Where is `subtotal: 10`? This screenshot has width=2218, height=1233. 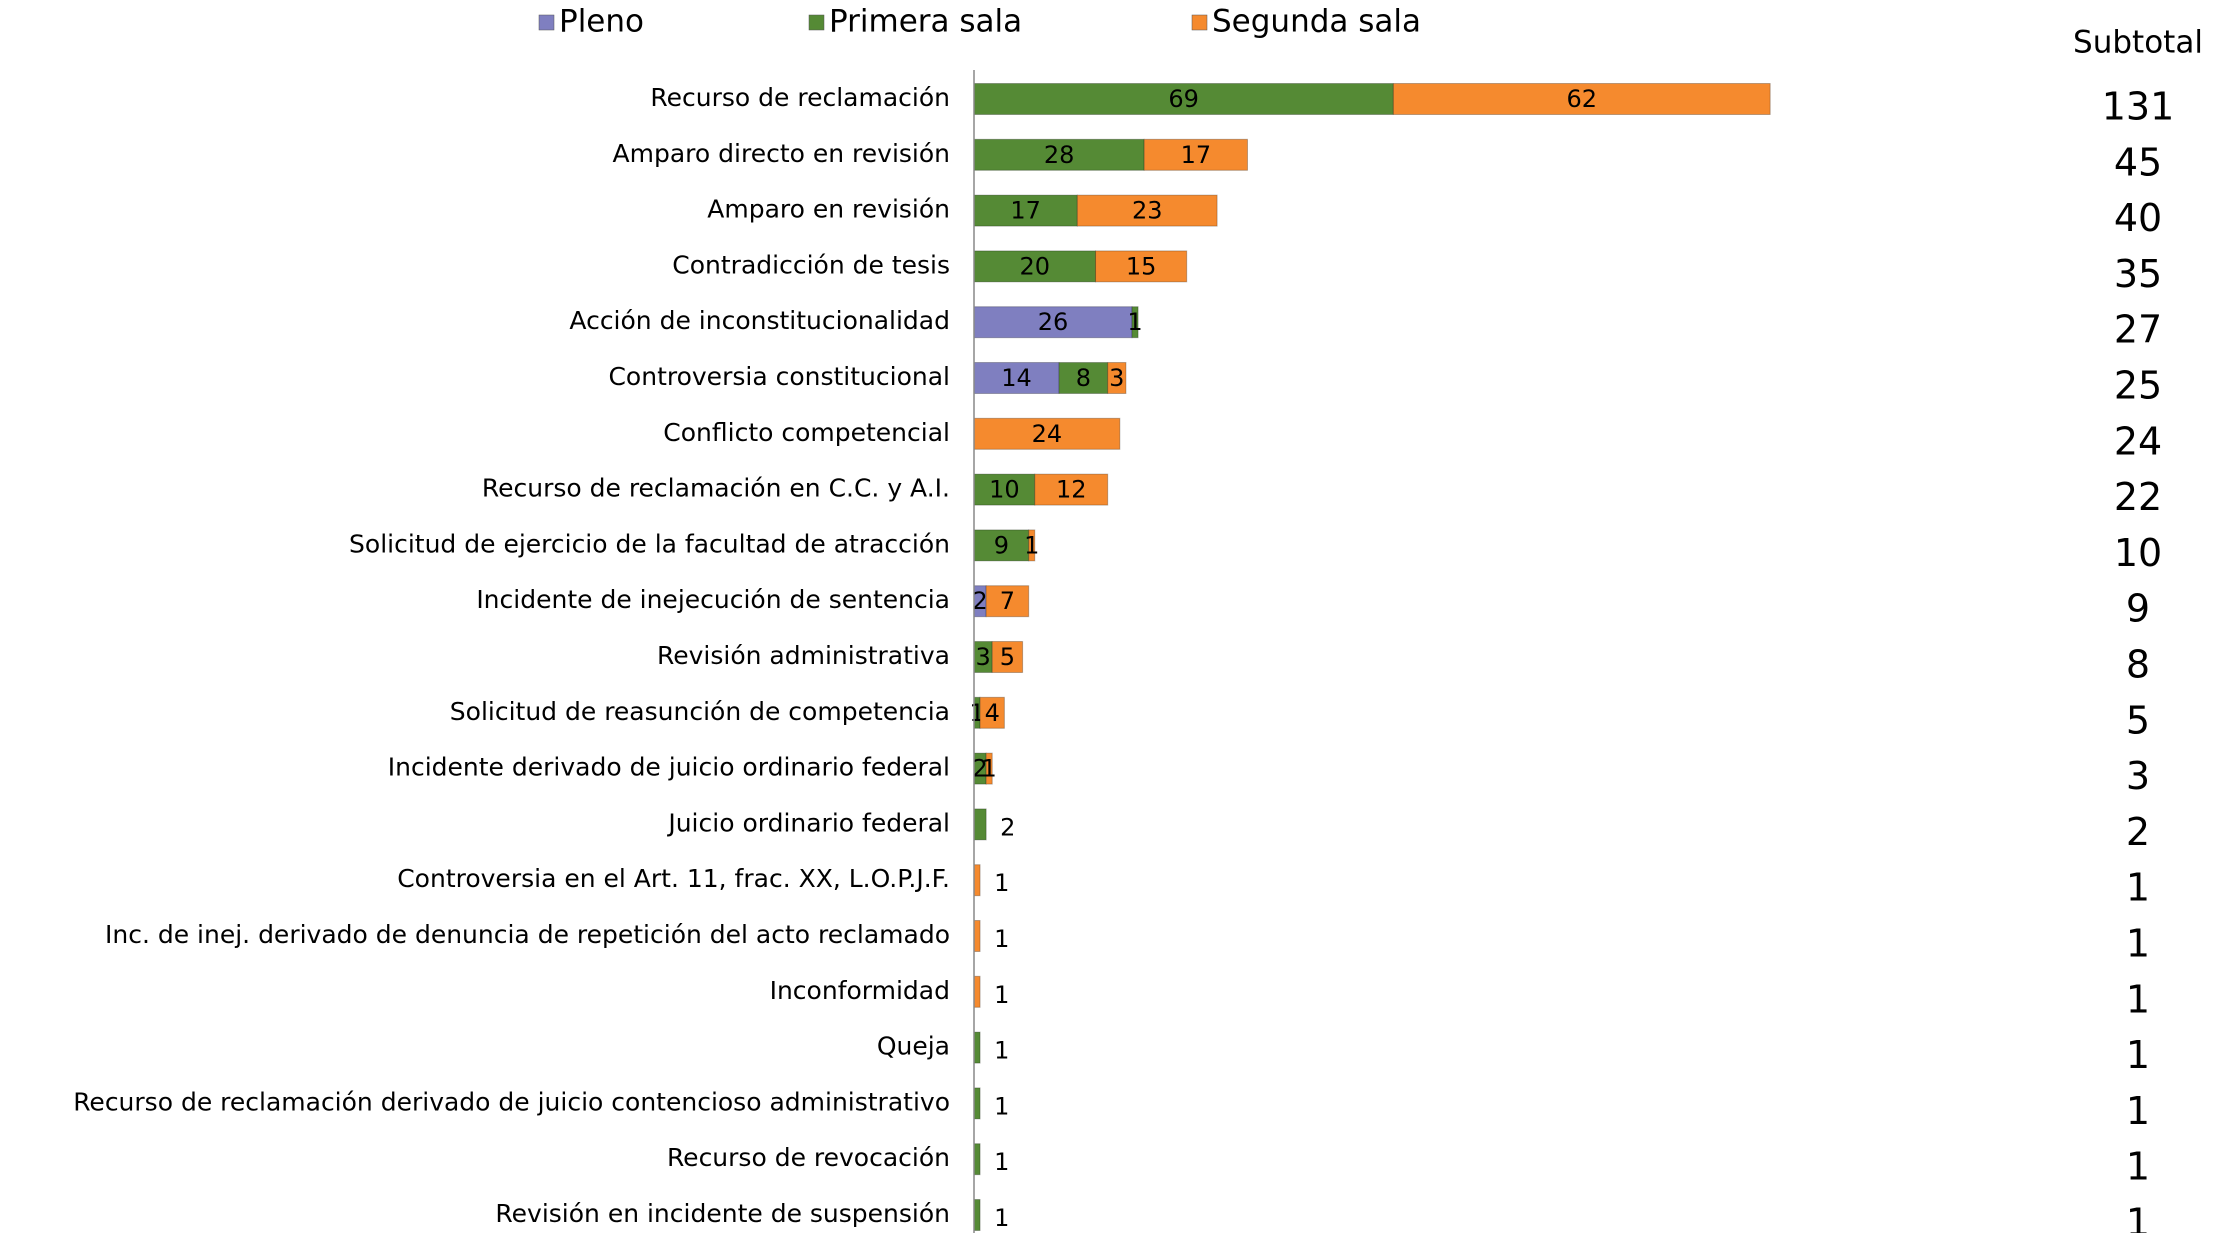 subtotal: 10 is located at coordinates (2138, 553).